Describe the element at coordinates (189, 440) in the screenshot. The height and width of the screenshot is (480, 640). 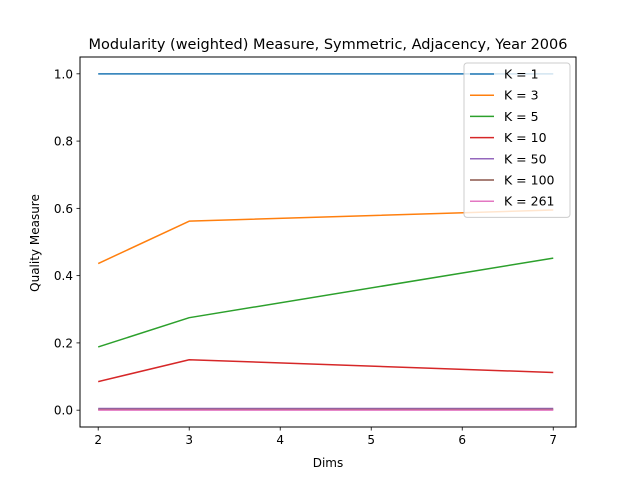
I see `x-tick-label: 3` at that location.